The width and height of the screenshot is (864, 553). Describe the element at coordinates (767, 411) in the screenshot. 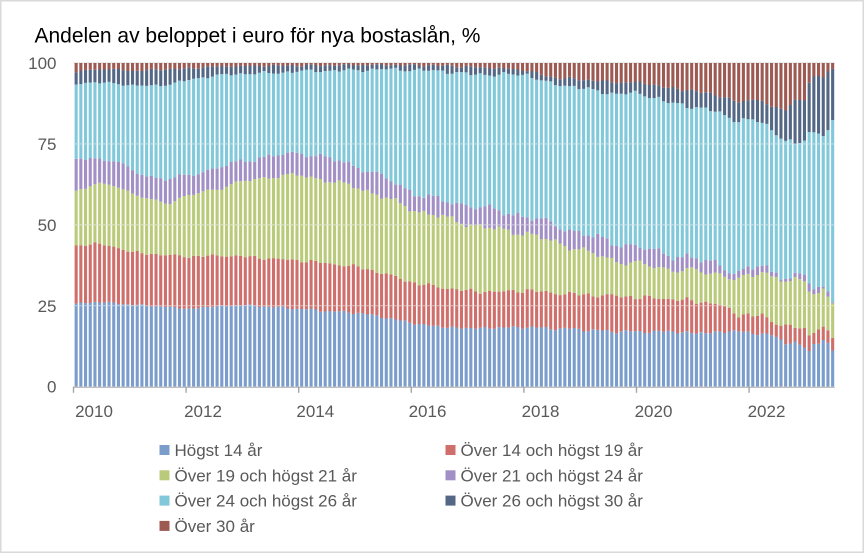

I see `svg-text: 2022` at that location.